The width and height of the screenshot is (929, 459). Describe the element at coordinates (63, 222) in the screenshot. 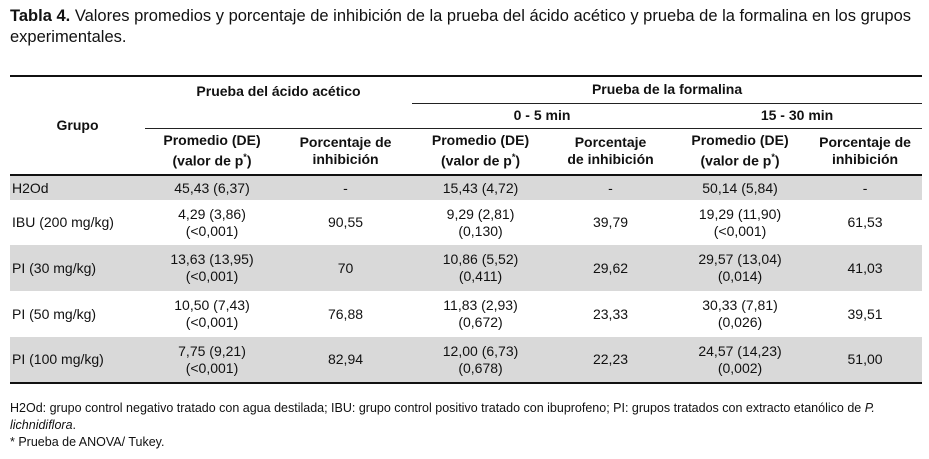

I see `cell-grupo: IBU (200 mg/kg)` at that location.